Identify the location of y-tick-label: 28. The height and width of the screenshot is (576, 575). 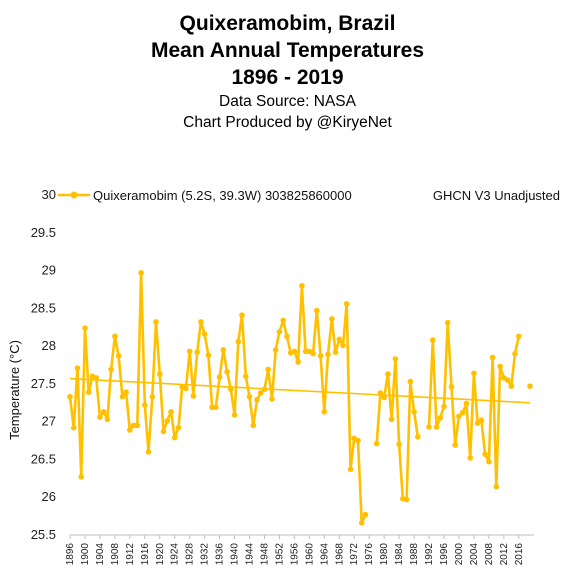
(49, 345).